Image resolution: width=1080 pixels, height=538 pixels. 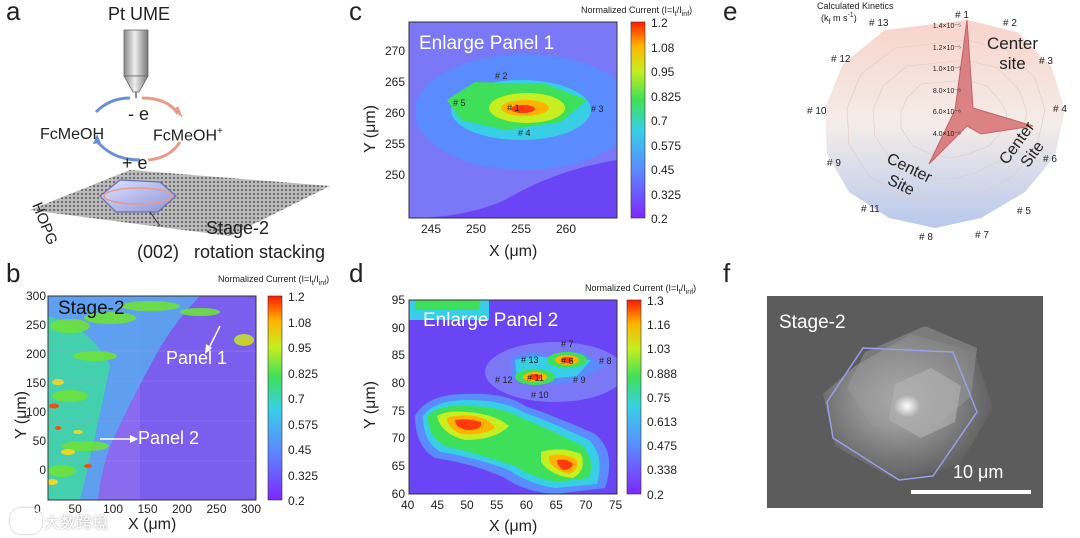 What do you see at coordinates (139, 114) in the screenshot?
I see `minus-e-label: - e` at bounding box center [139, 114].